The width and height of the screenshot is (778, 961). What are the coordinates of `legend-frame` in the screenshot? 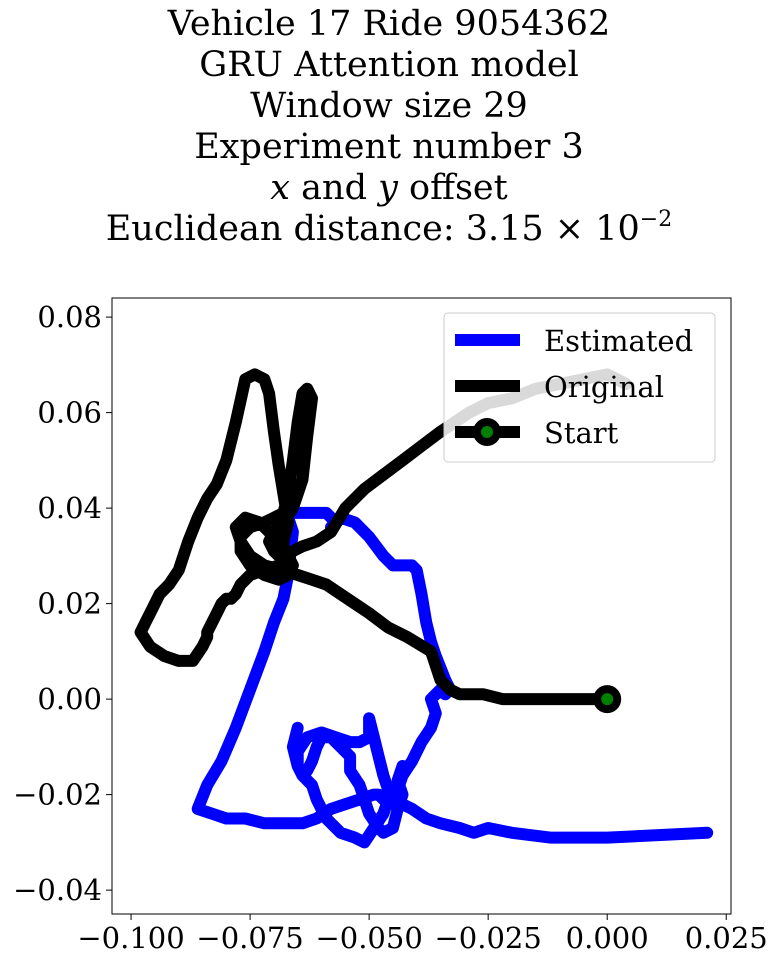 It's located at (579, 387).